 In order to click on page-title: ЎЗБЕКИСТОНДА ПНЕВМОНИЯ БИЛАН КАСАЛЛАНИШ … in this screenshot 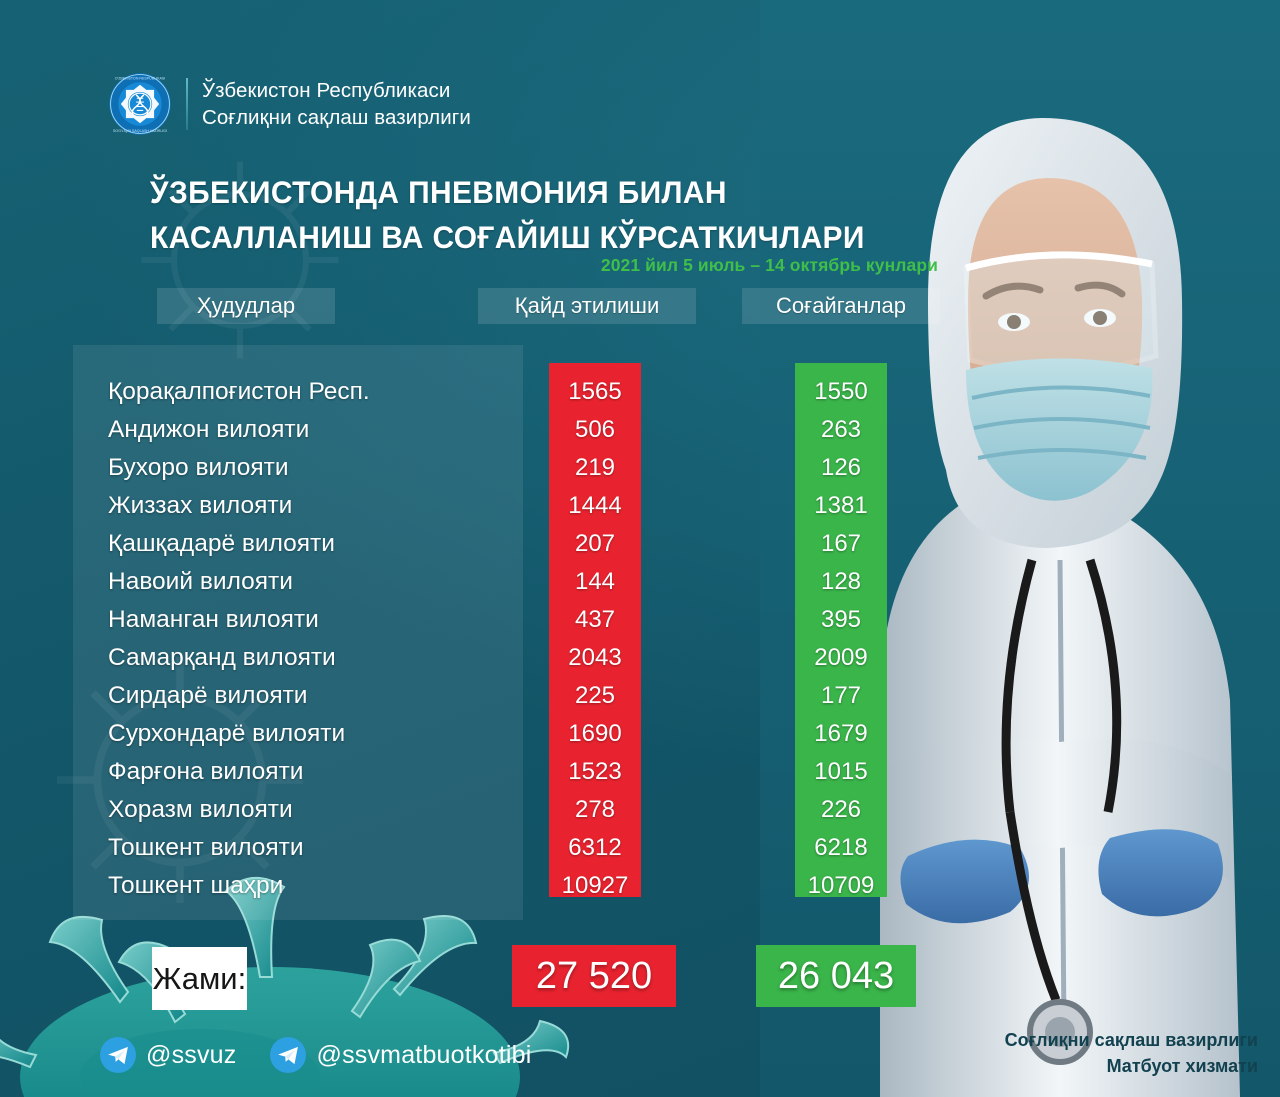, I will do `click(539, 214)`.